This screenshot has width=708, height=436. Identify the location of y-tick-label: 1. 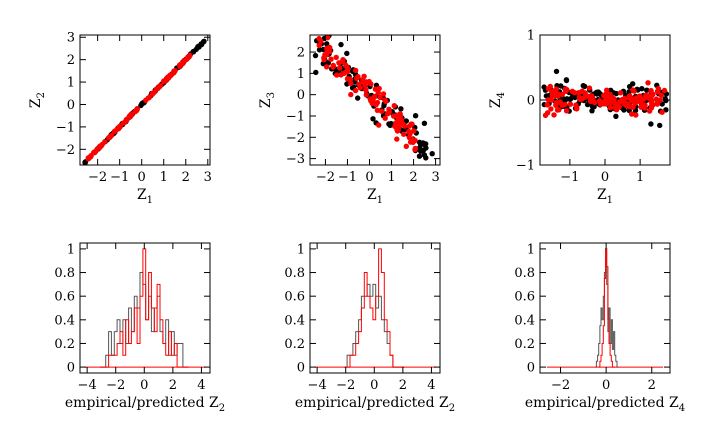
(71, 83).